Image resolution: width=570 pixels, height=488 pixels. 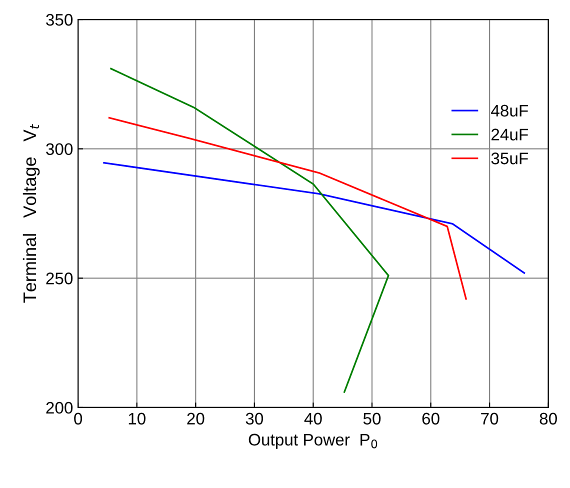 I want to click on x-tick-label: 0, so click(x=78, y=418).